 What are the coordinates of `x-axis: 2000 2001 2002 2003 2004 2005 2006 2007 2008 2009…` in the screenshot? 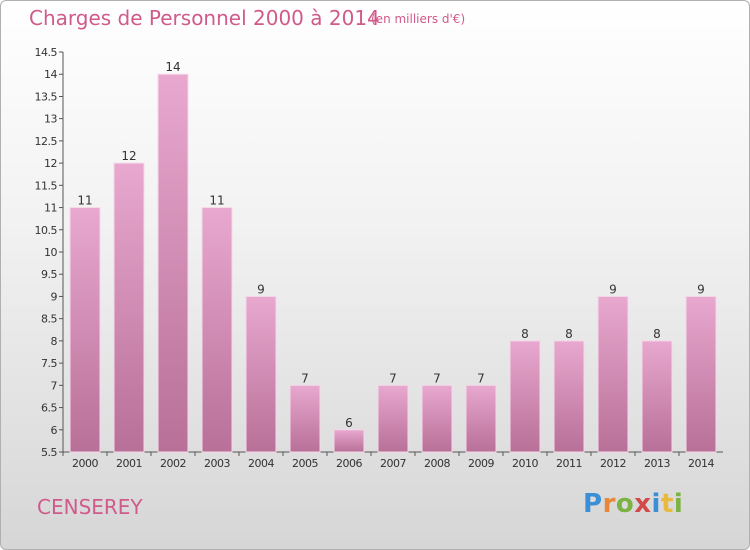 It's located at (392, 460).